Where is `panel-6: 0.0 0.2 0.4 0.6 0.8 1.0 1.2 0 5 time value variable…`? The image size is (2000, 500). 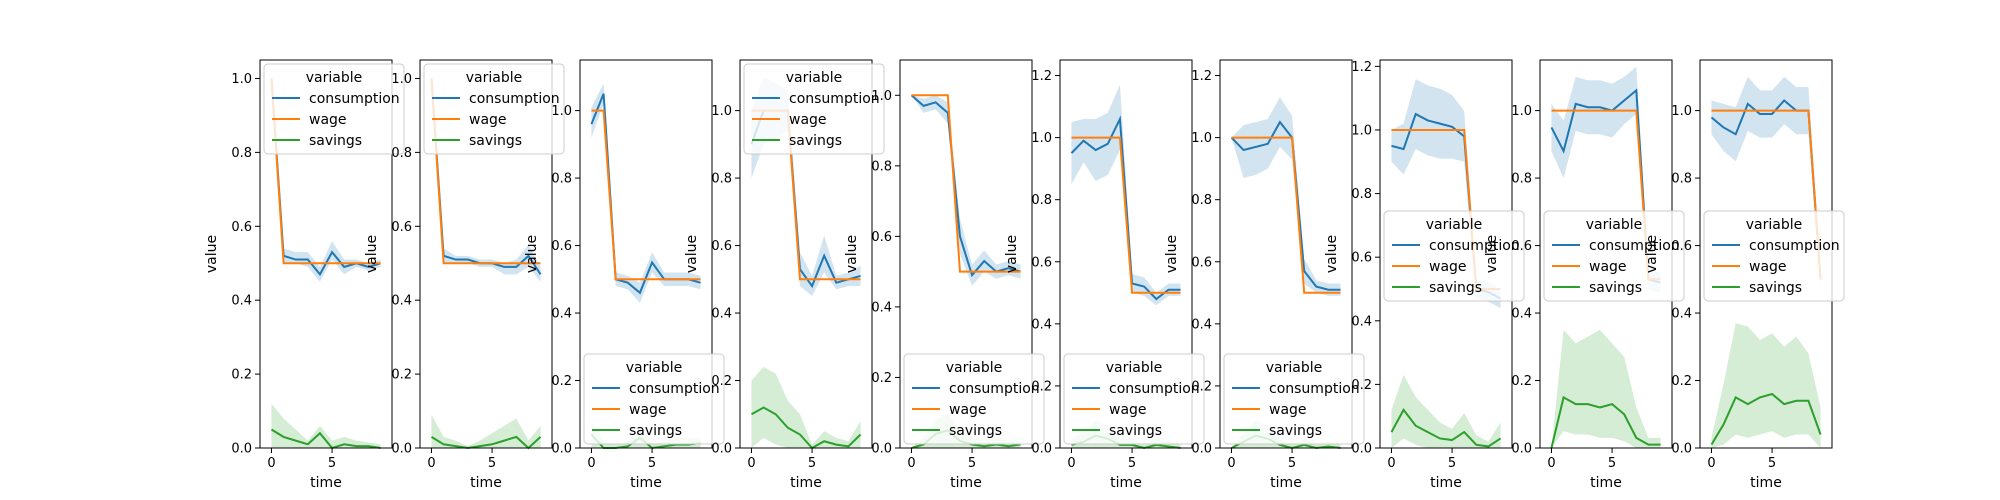 panel-6: 0.0 0.2 0.4 0.6 0.8 1.0 1.2 0 5 time value variable… is located at coordinates (1104, 275).